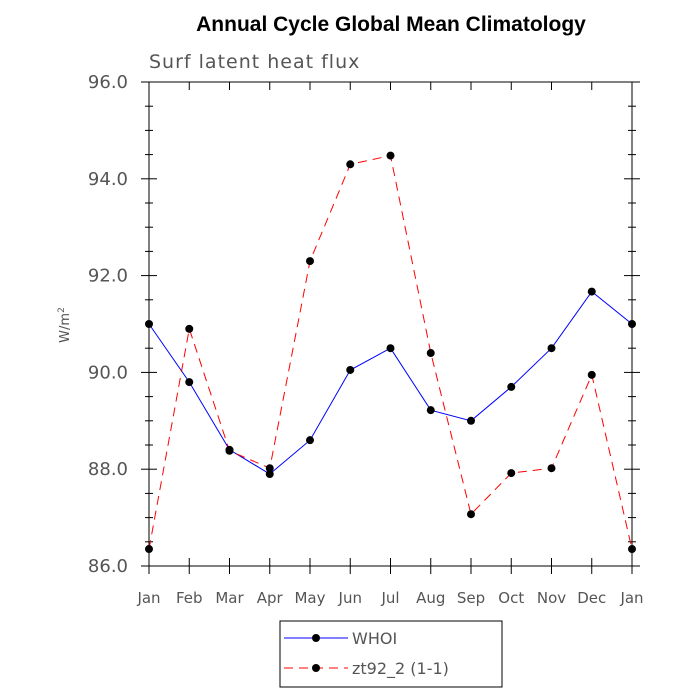  Describe the element at coordinates (189, 598) in the screenshot. I see `x-tick-label: Feb` at that location.